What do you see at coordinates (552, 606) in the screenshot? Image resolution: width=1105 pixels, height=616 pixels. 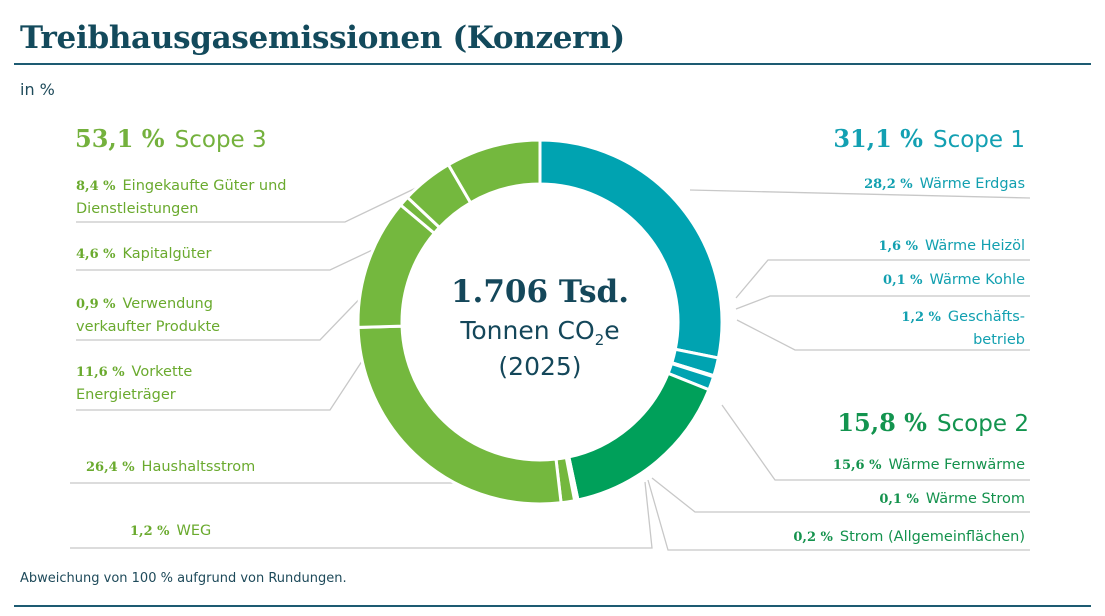 I see `bottom-rule` at bounding box center [552, 606].